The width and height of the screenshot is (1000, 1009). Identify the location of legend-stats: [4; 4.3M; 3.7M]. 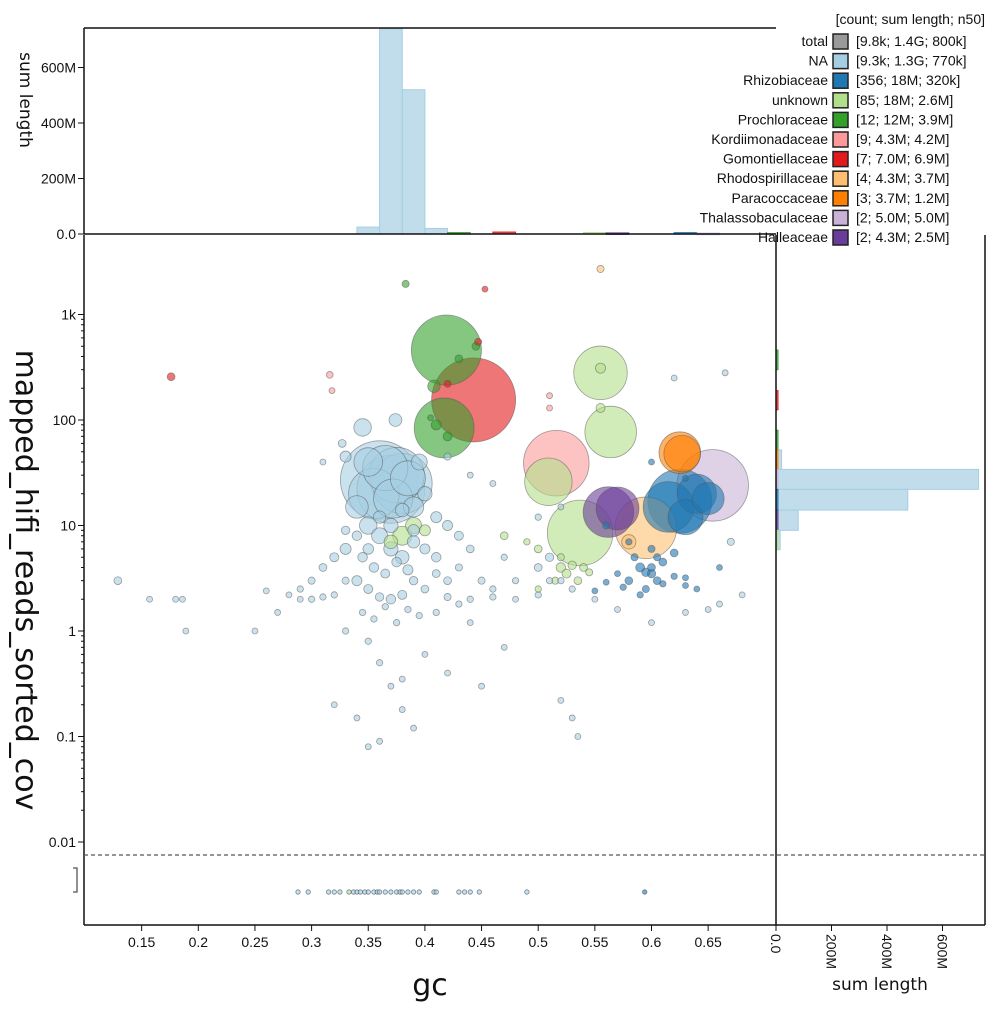
(902, 178).